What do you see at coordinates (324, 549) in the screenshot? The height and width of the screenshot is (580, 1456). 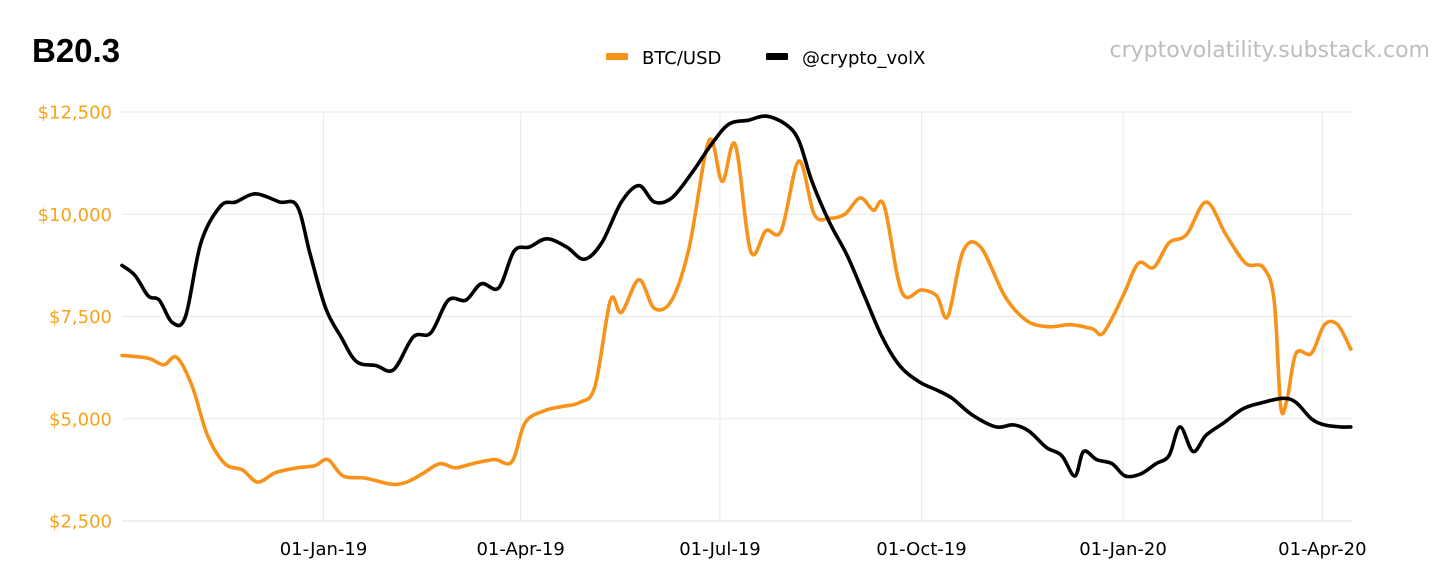 I see `x-tick-label-0: 01-Jan-19` at bounding box center [324, 549].